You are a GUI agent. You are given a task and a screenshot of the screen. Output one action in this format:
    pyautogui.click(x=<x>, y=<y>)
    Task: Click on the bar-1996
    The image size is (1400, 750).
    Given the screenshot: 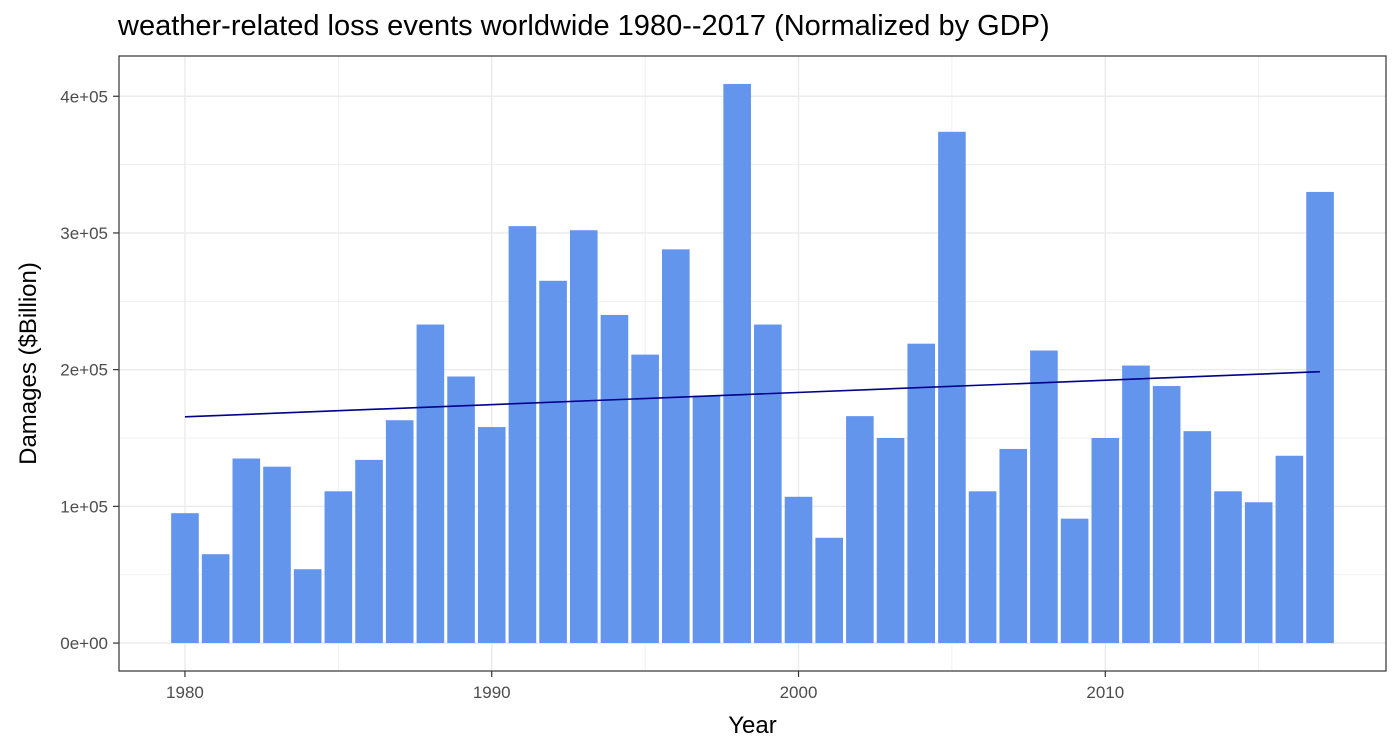 What is the action you would take?
    pyautogui.click(x=676, y=446)
    